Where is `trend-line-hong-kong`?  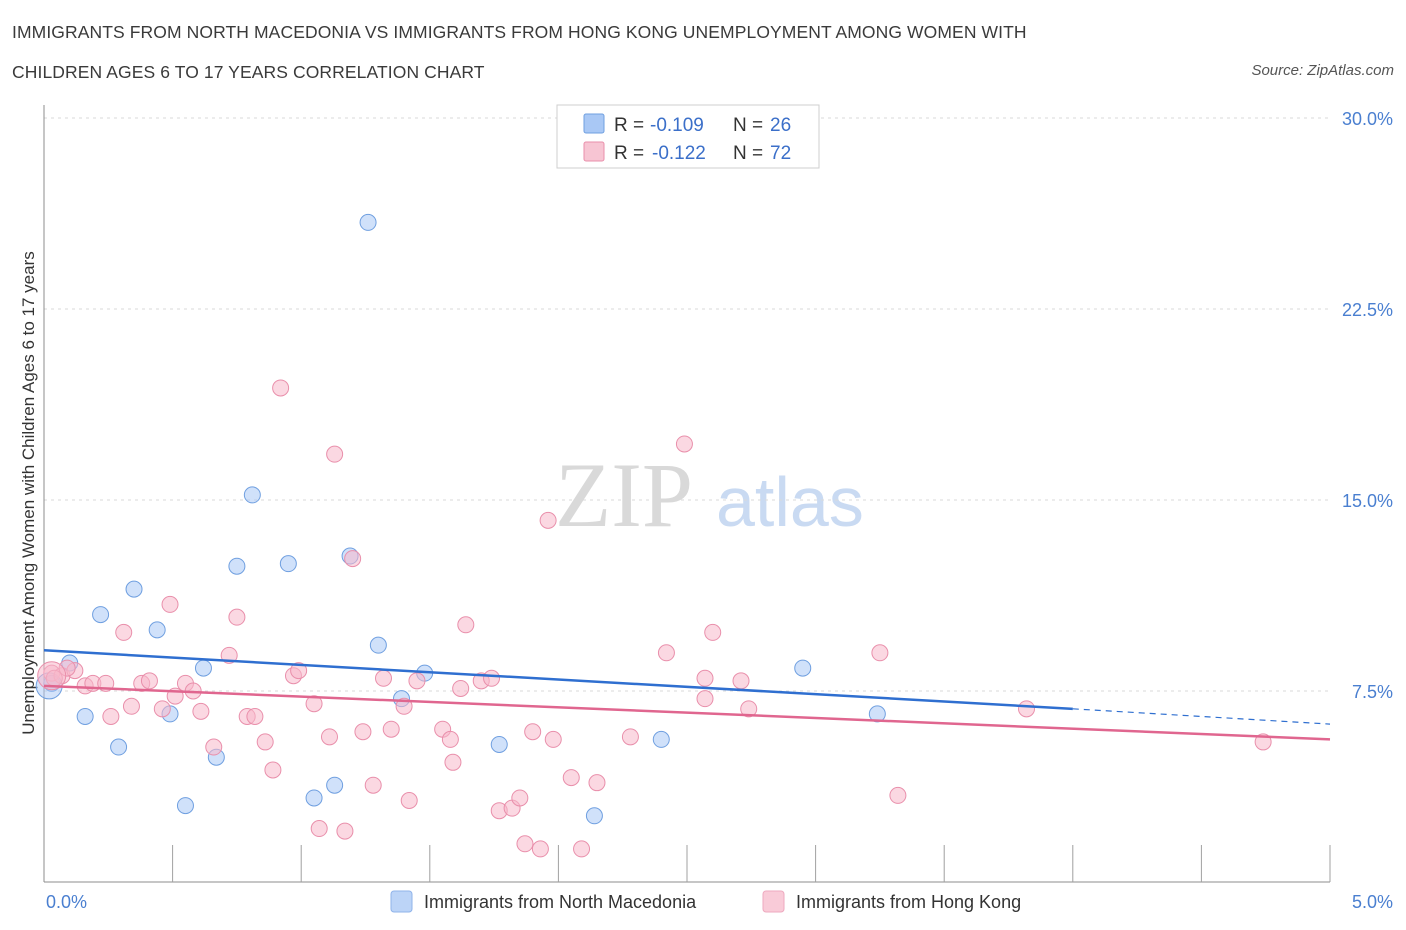
trend-line-hong-kong is located at coordinates (687, 712).